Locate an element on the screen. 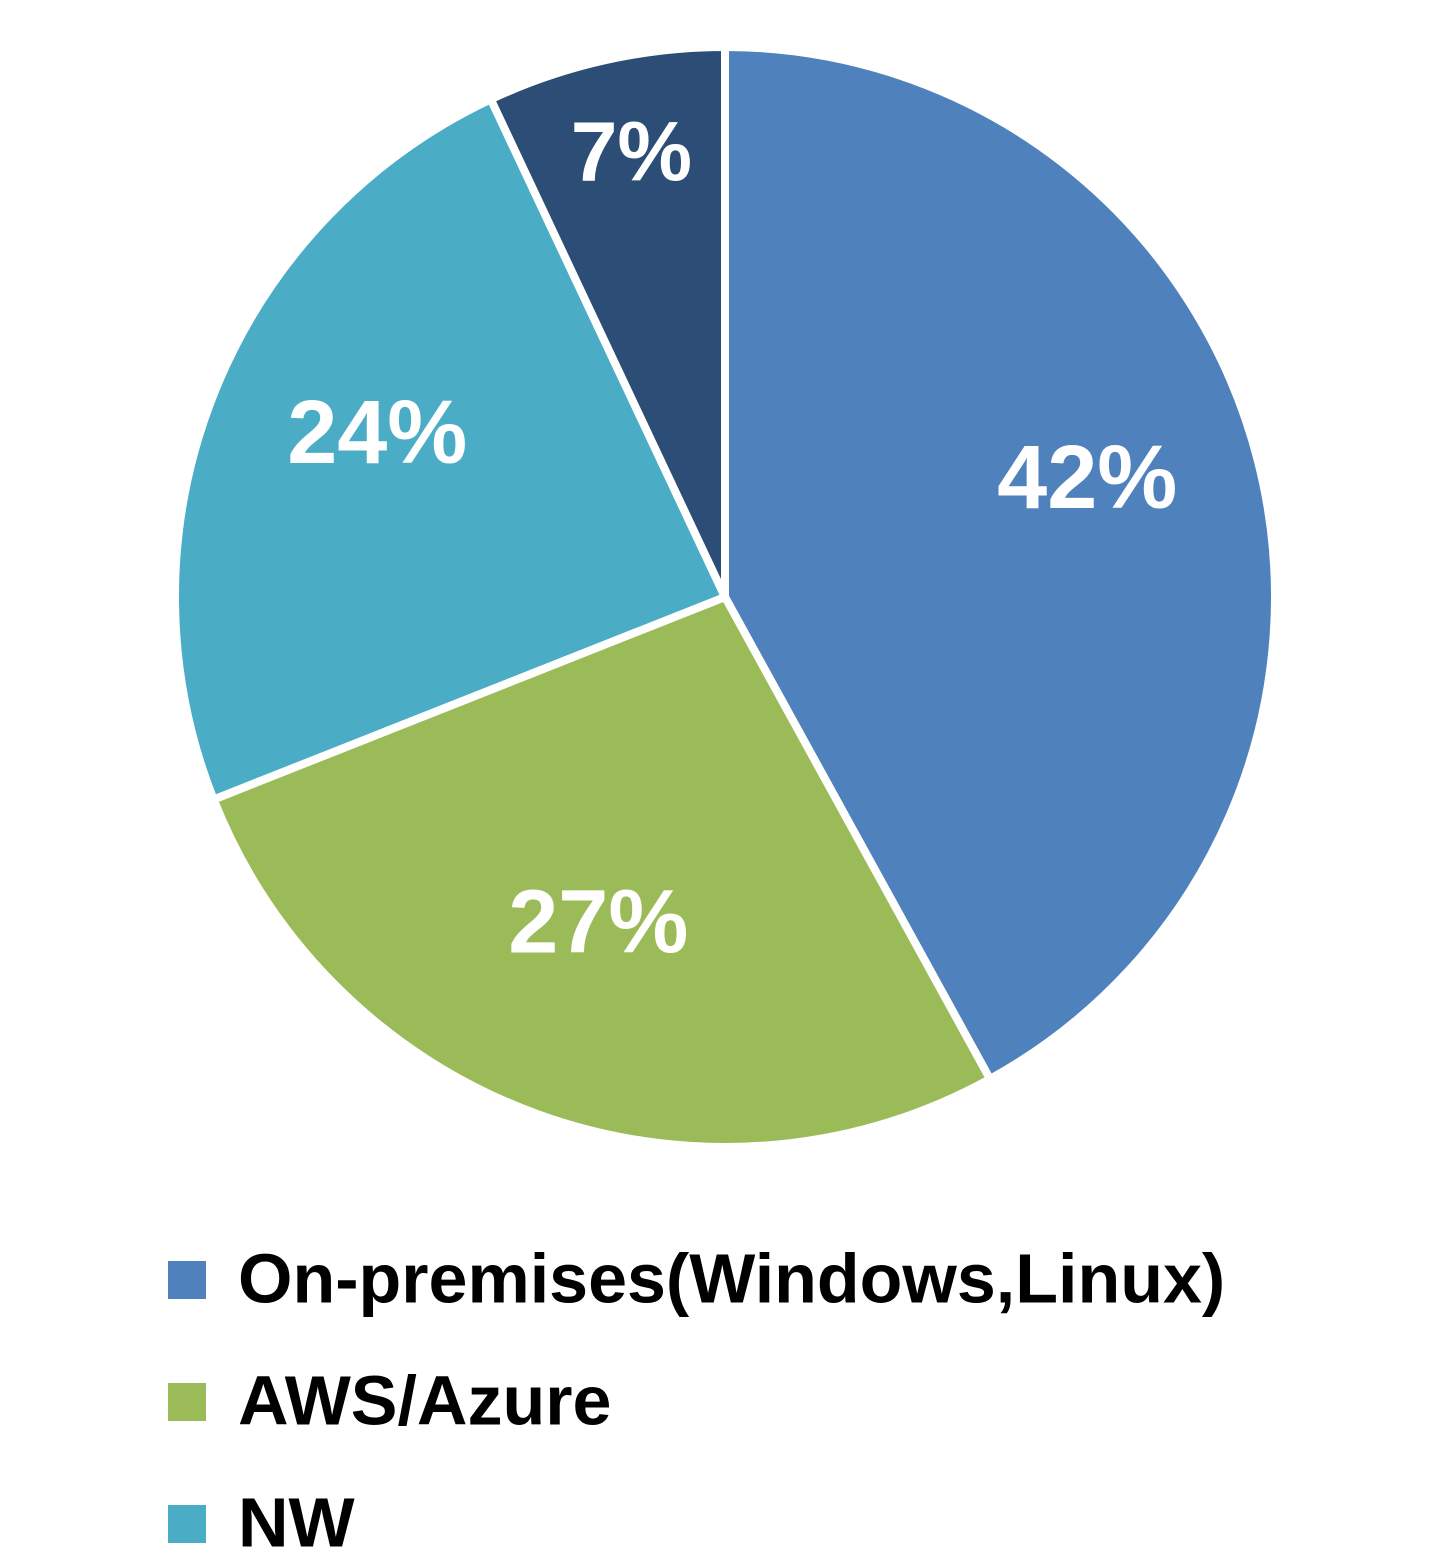  legend-label: AWS/Azure is located at coordinates (424, 1400).